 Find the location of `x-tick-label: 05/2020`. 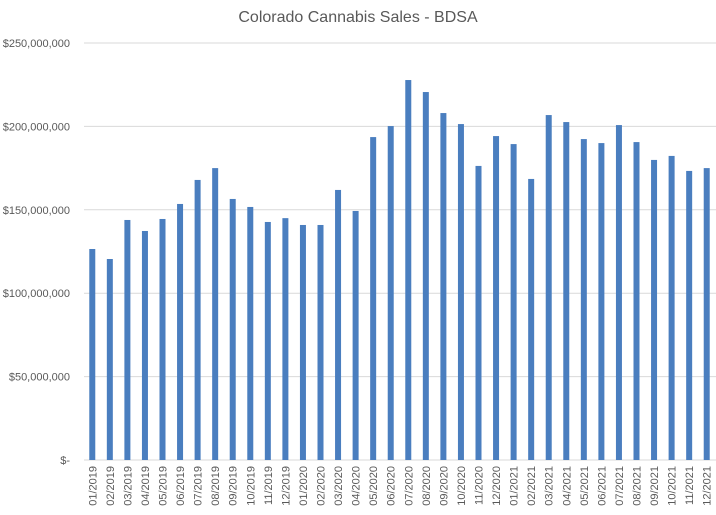

x-tick-label: 05/2020 is located at coordinates (374, 486).